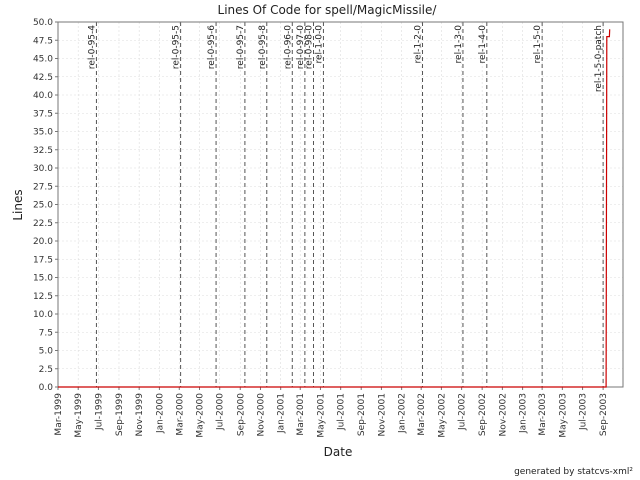 Image resolution: width=640 pixels, height=480 pixels. What do you see at coordinates (503, 414) in the screenshot?
I see `x-tick-label: Nov-2002` at bounding box center [503, 414].